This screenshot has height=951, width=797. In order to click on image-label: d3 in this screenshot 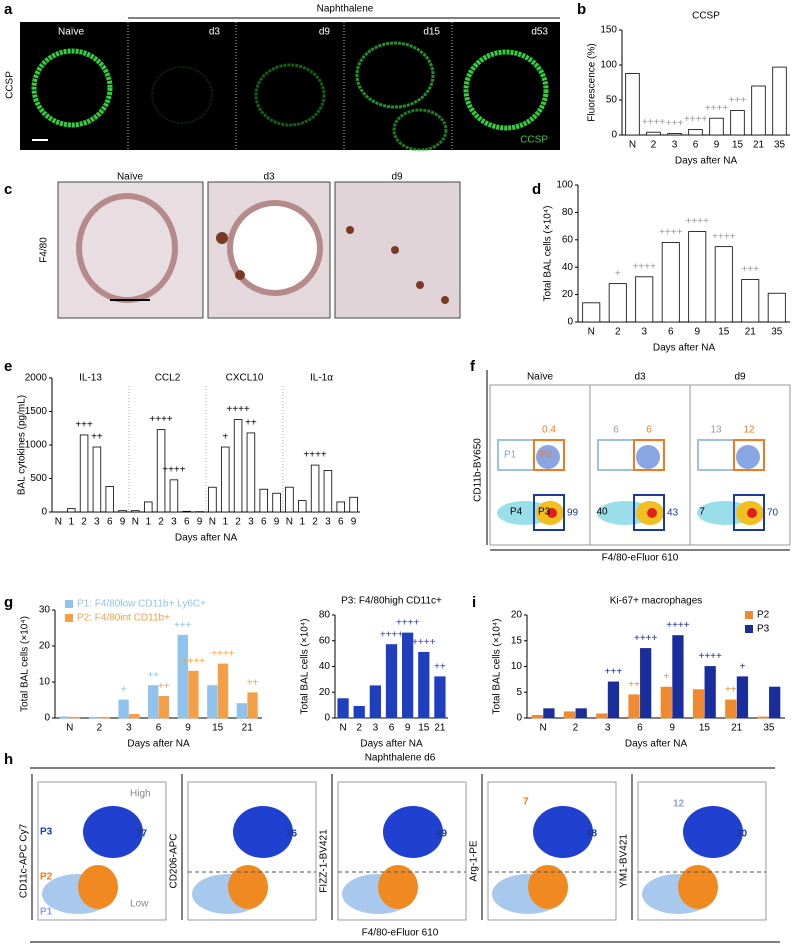, I will do `click(215, 32)`.